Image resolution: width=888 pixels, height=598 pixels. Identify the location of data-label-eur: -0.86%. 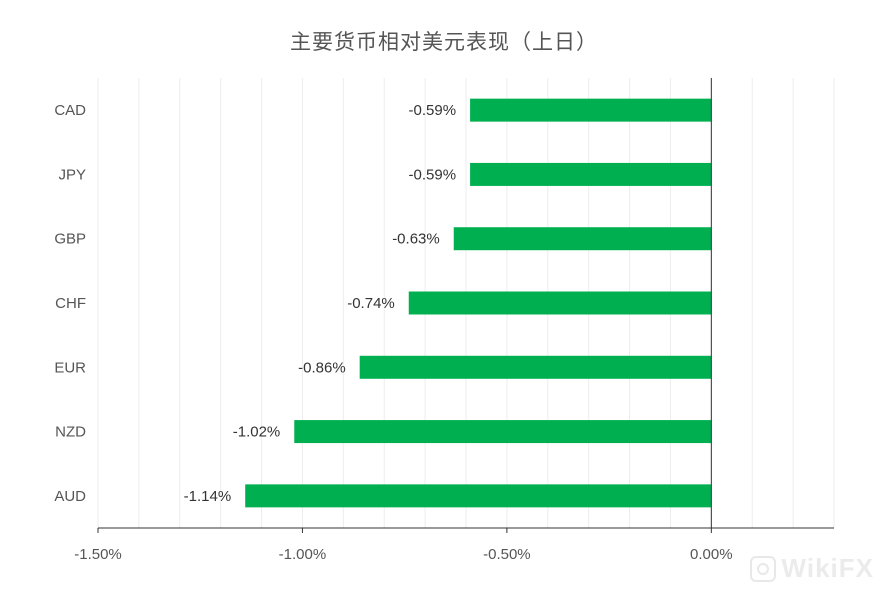
(322, 367).